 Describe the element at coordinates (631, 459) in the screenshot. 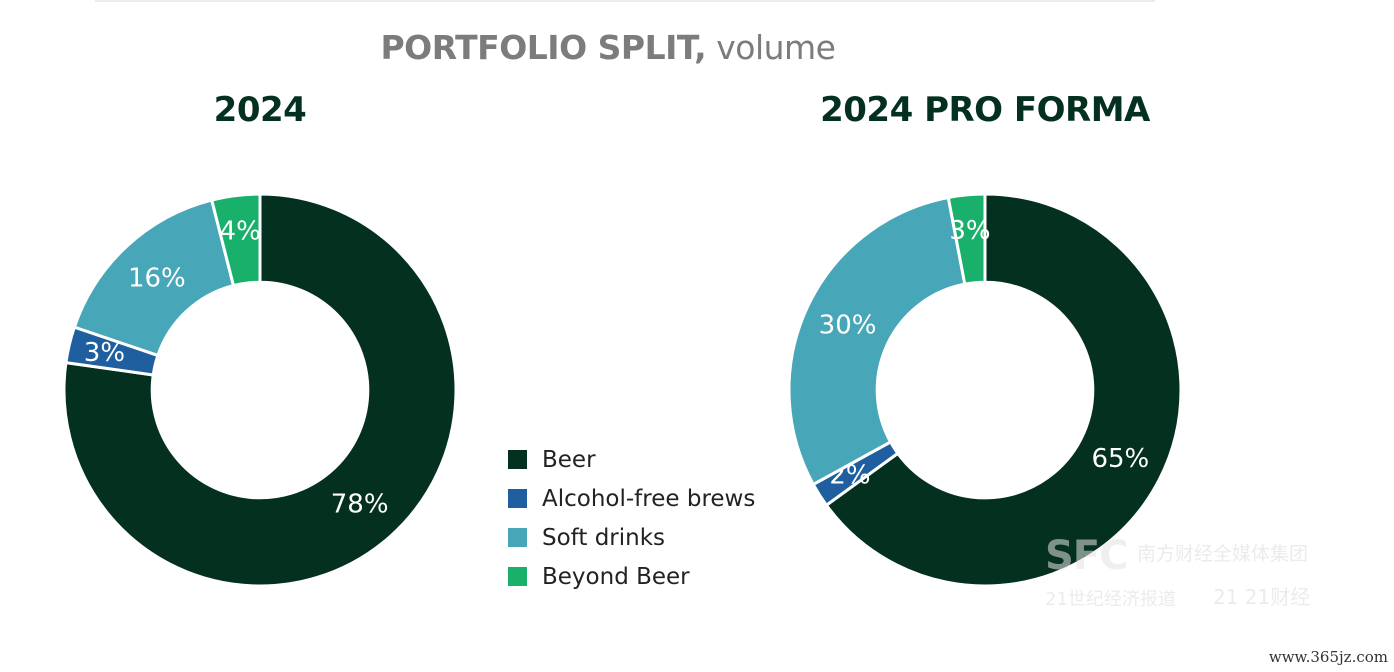

I see `legend-item-beer: Beer` at that location.